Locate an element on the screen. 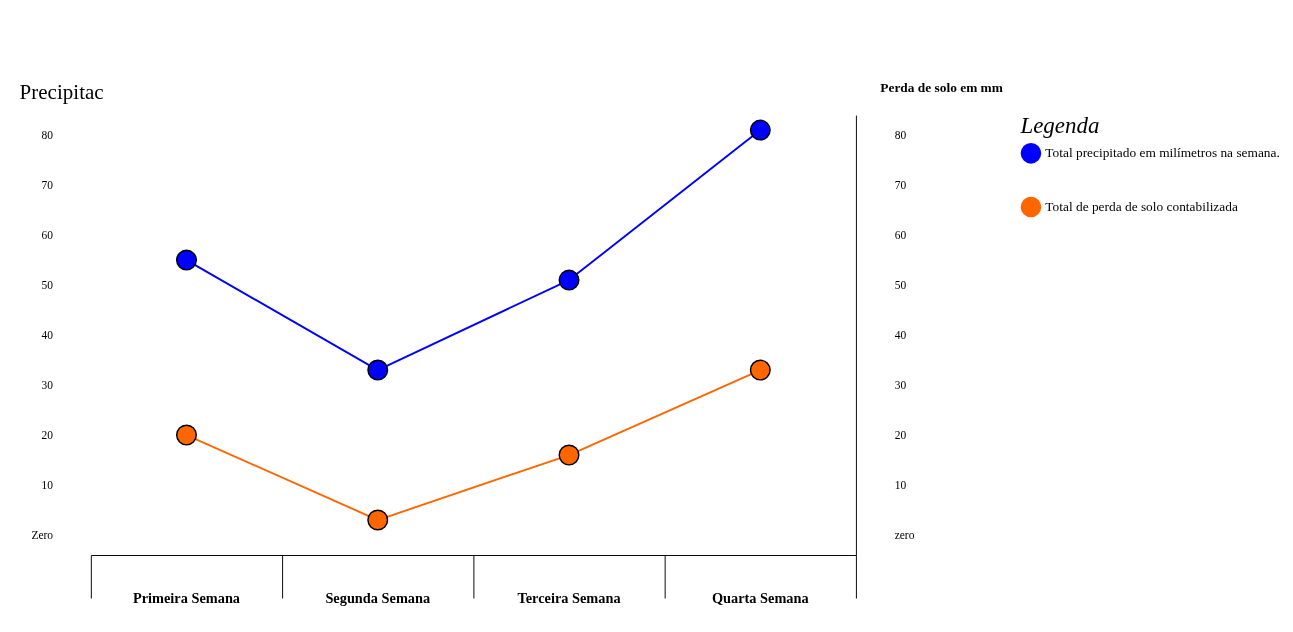  y-tick-label: 40 is located at coordinates (47, 335).